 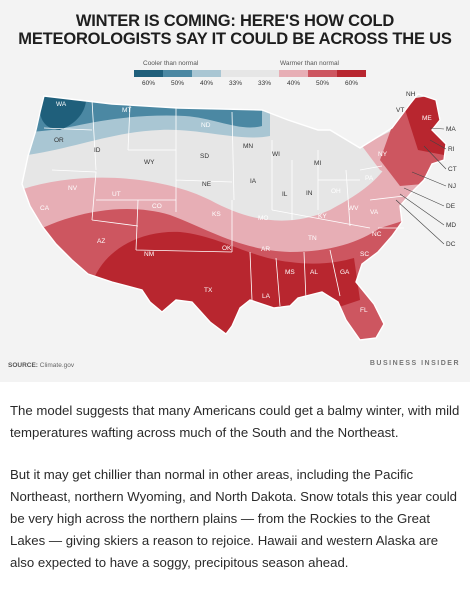 I want to click on state-label-nc: NC, so click(x=377, y=234).